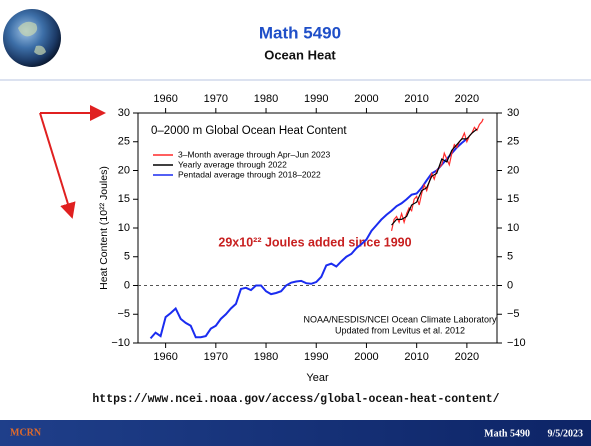 The image size is (591, 446). Describe the element at coordinates (57, 165) in the screenshot. I see `arrow` at that location.